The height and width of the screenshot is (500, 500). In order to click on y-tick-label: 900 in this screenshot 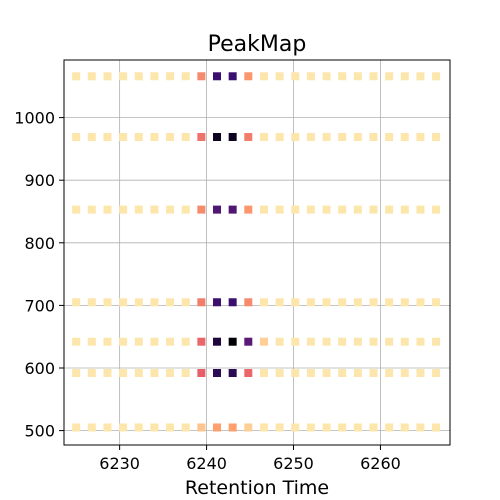, I will do `click(39, 180)`.